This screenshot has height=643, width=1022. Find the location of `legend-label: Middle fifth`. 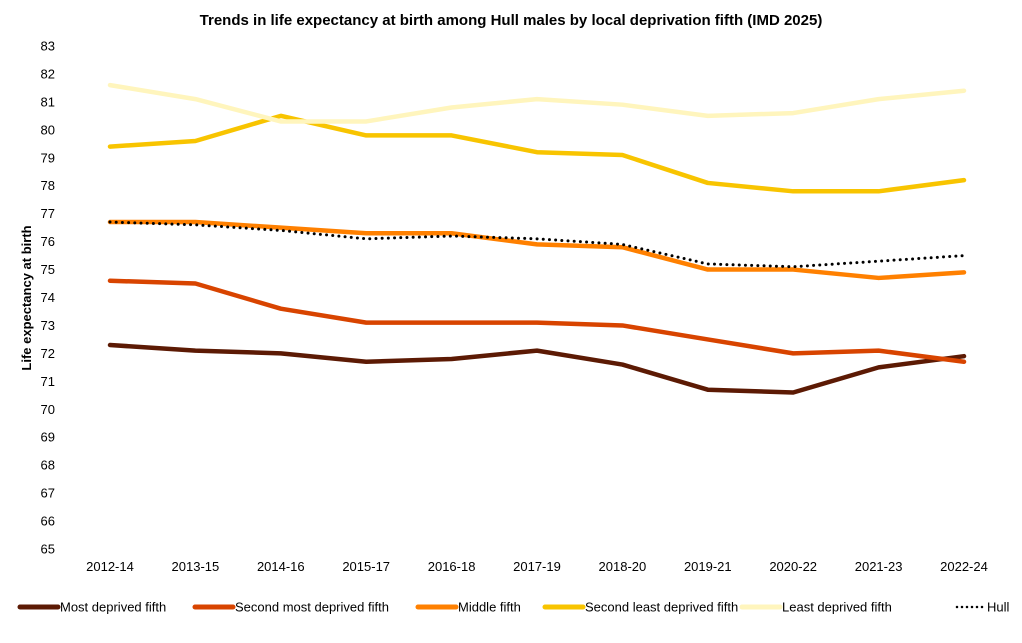

legend-label: Middle fifth is located at coordinates (489, 607).